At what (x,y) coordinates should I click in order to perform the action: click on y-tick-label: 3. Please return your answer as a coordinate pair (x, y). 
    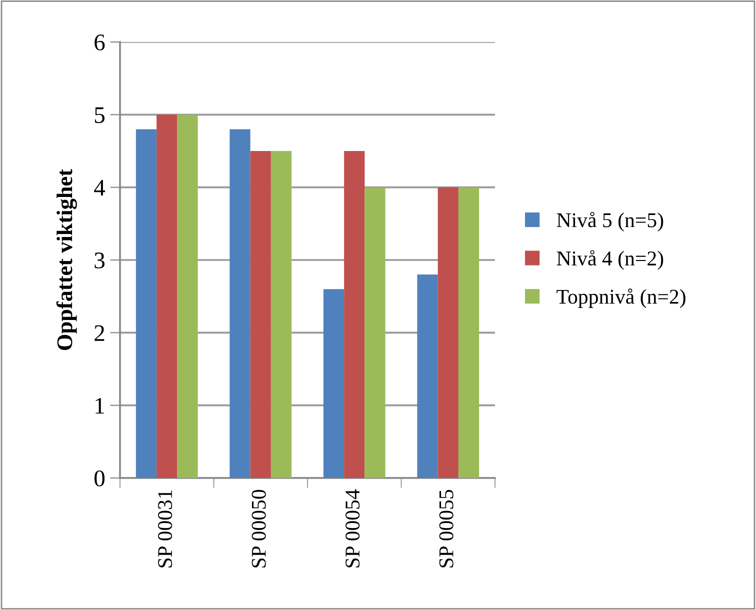
    Looking at the image, I should click on (99, 260).